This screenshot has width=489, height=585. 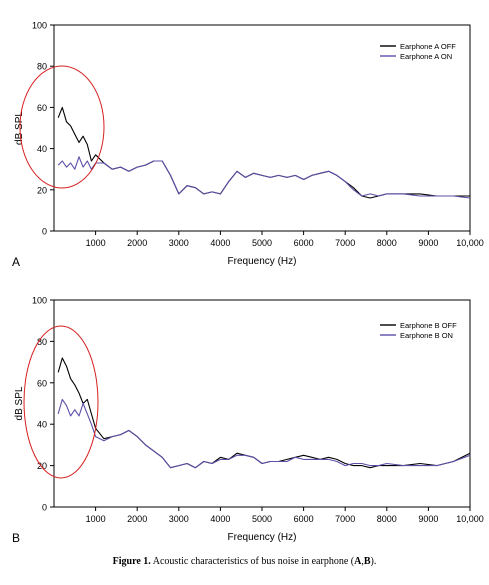 What do you see at coordinates (426, 335) in the screenshot?
I see `legend-label: Earphone B ON` at bounding box center [426, 335].